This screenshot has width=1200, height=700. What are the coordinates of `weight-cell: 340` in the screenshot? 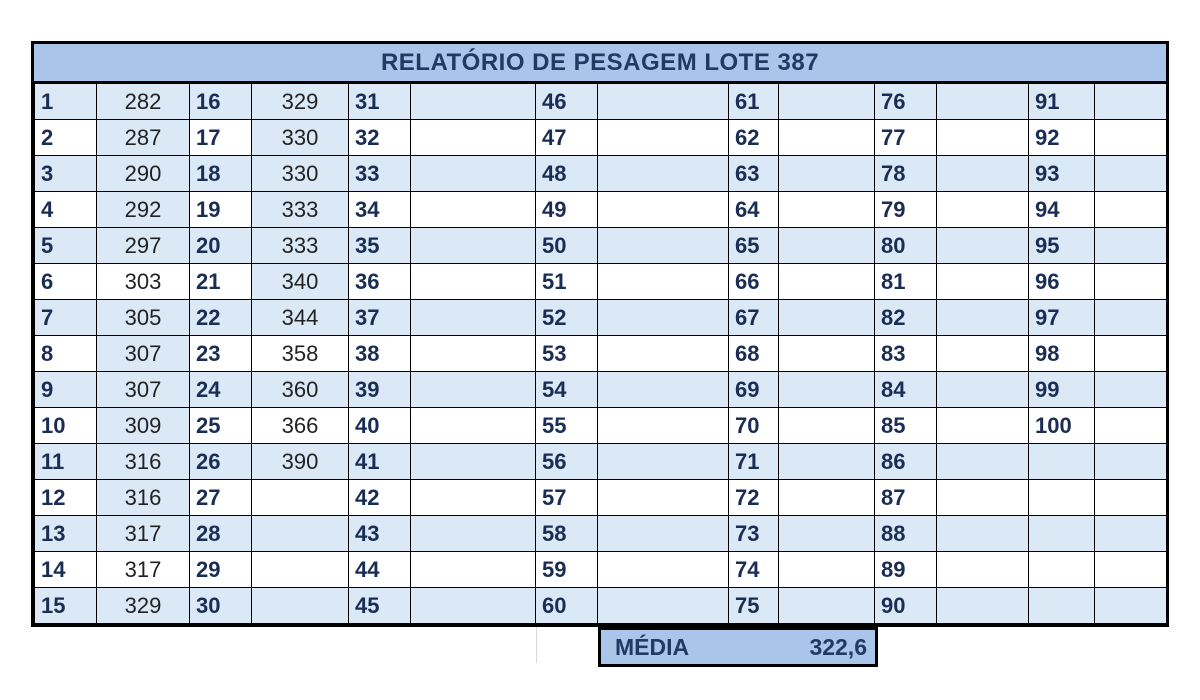 It's located at (300, 281).